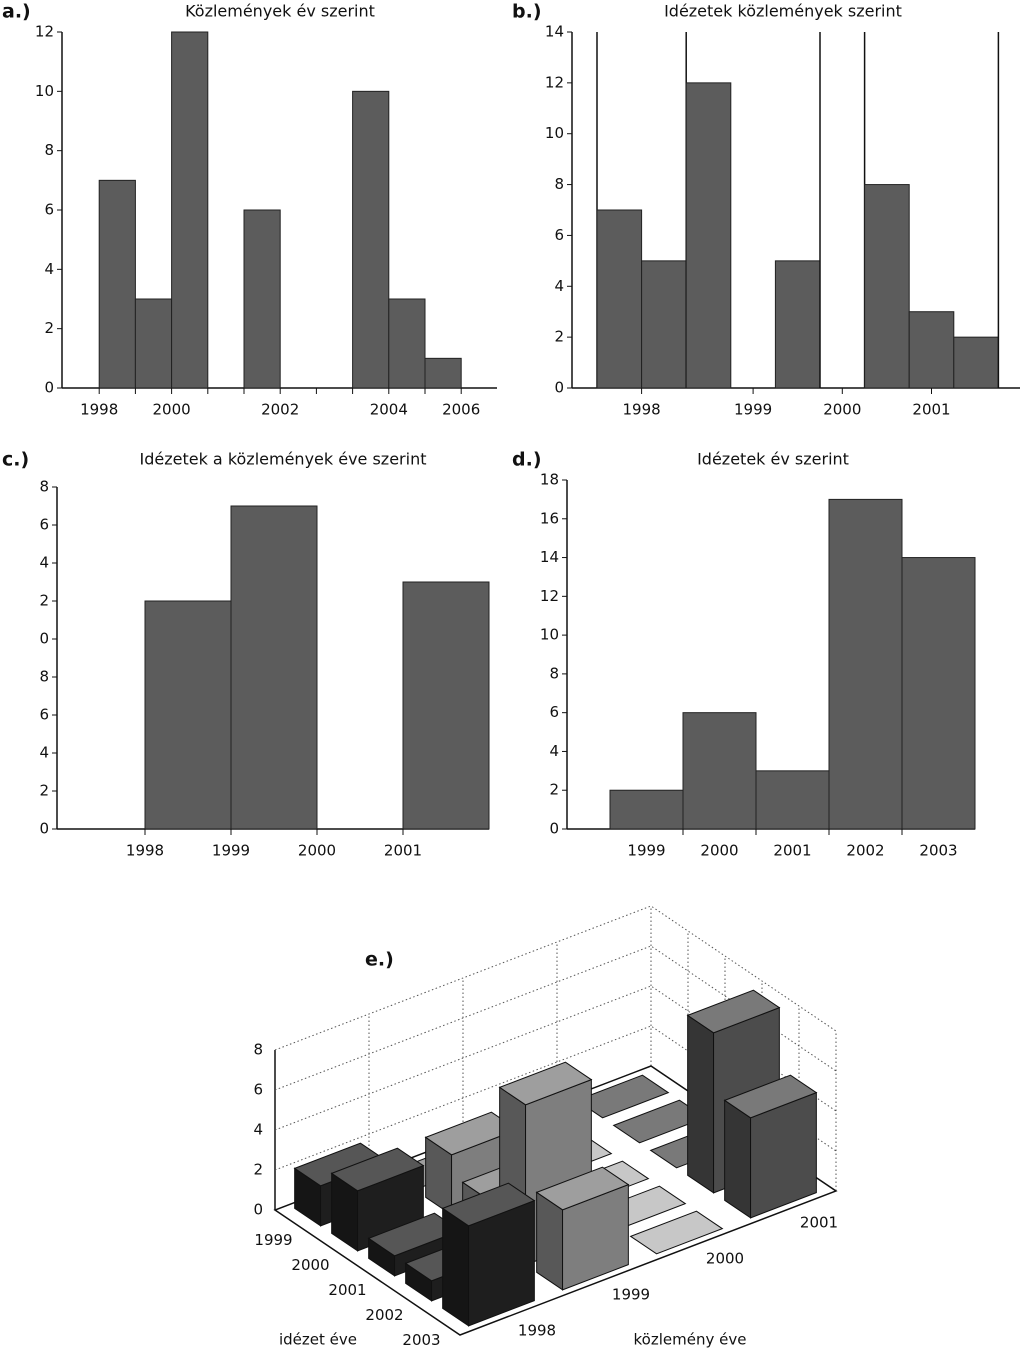  What do you see at coordinates (527, 12) in the screenshot?
I see `panel-label: b.)` at bounding box center [527, 12].